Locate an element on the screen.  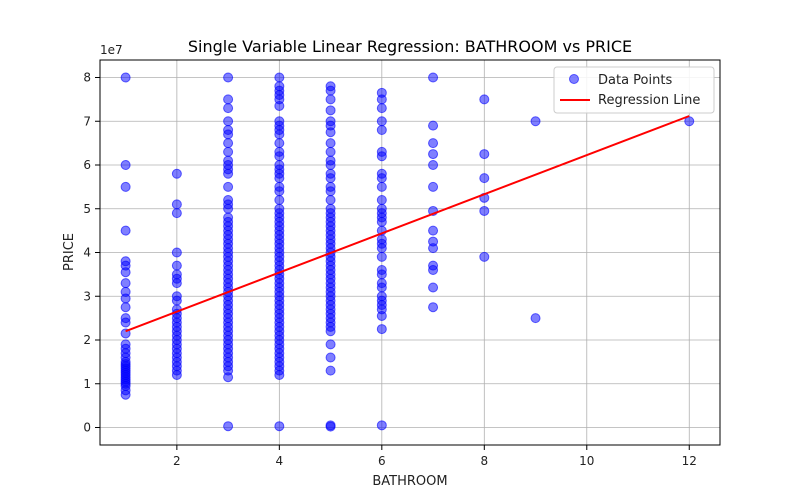
y-tick-label: 2 is located at coordinates (87, 340).